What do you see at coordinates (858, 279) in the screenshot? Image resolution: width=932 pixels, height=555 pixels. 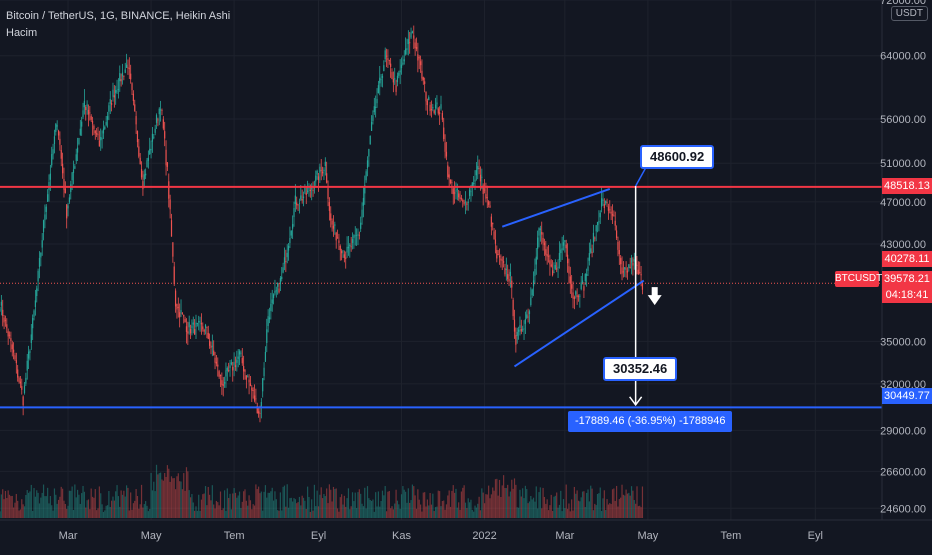 I see `symbol-tag: BTCUSDT` at bounding box center [858, 279].